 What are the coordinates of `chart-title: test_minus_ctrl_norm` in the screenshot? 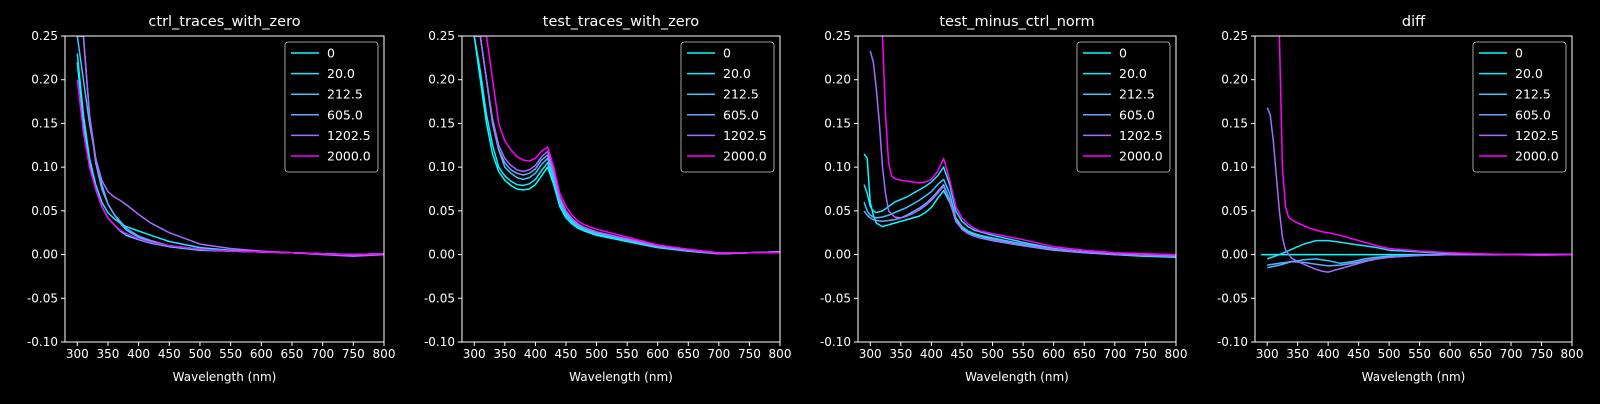 It's located at (1016, 22).